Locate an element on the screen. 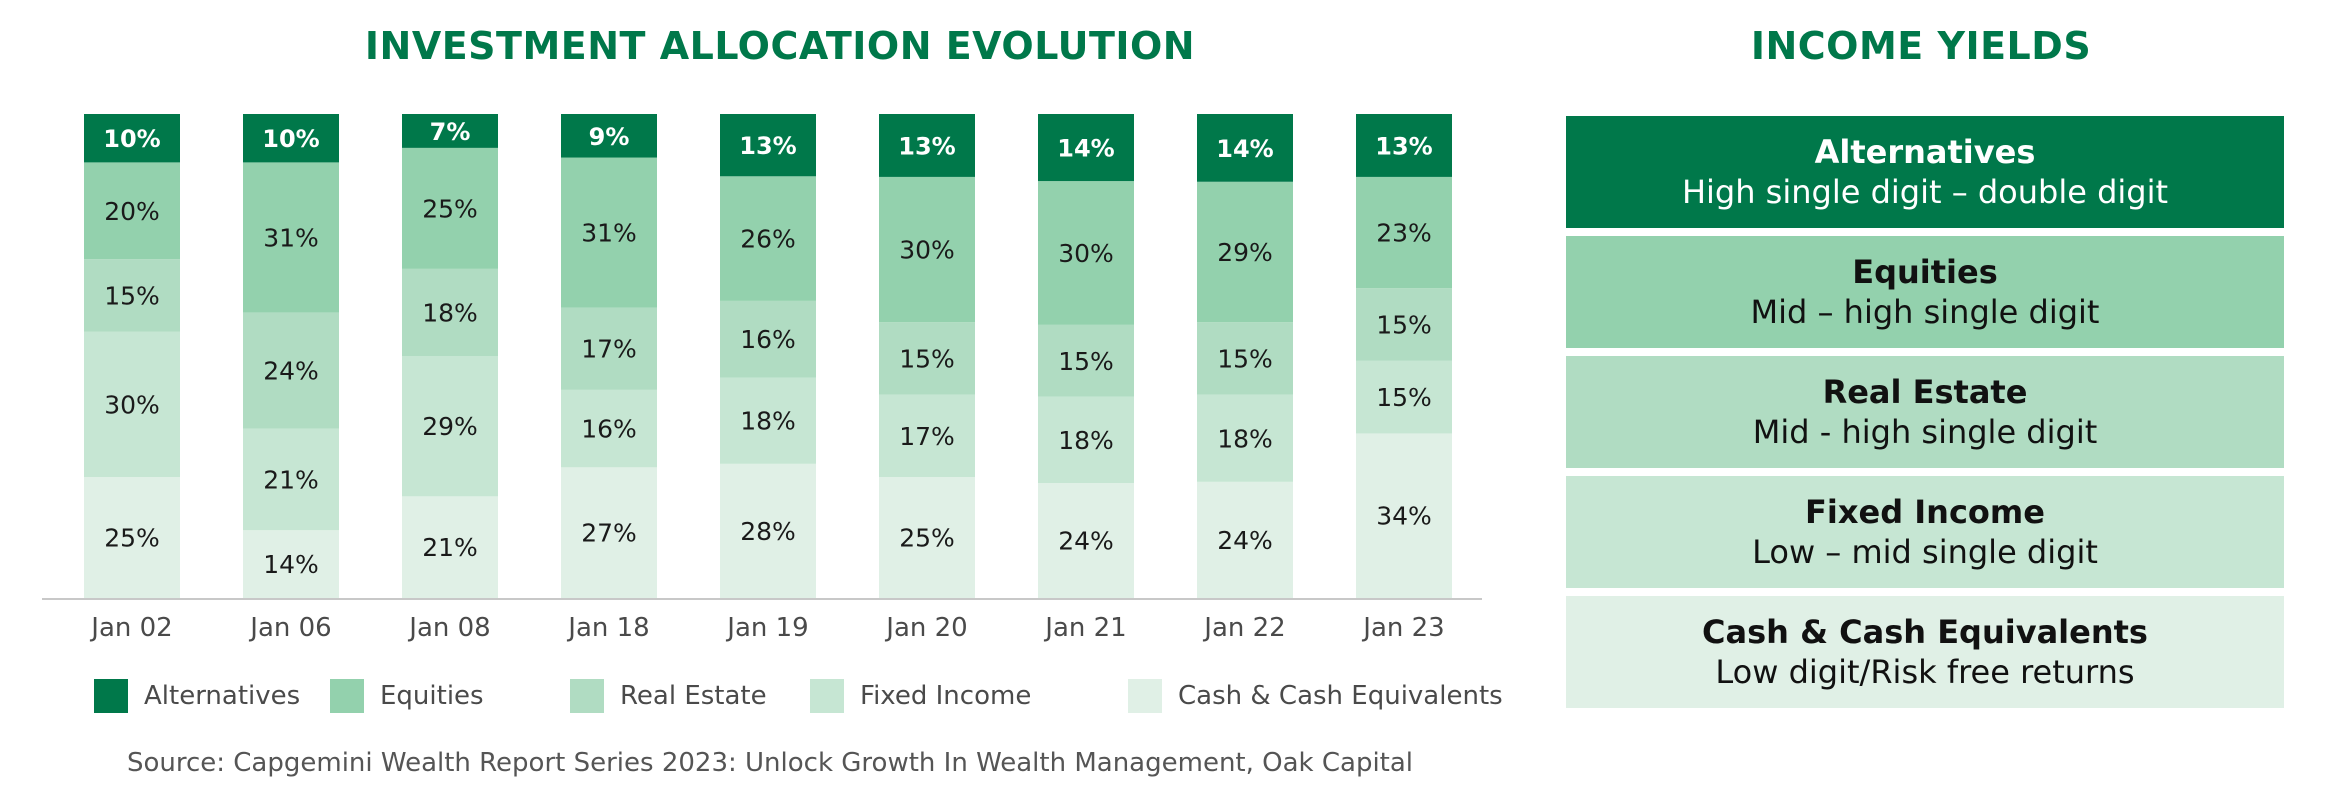 This screenshot has width=2327, height=801. data-label: 13% is located at coordinates (926, 146).